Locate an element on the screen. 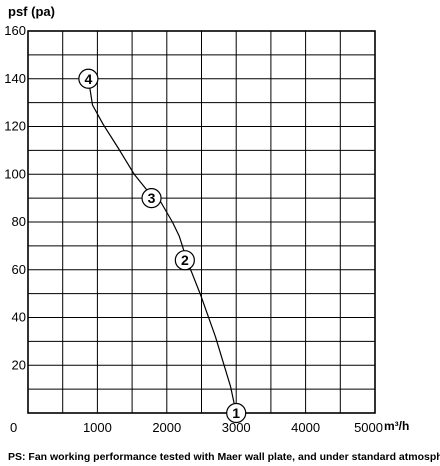 This screenshot has height=466, width=440. y-tick-labels: 20 40 60 80 100 120 140 160 is located at coordinates (15, 197).